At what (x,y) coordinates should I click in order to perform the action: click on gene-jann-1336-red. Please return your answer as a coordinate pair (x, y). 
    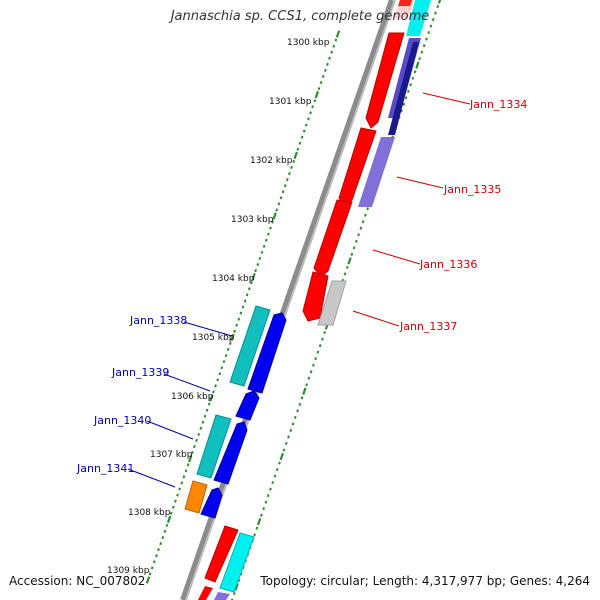
    Looking at the image, I should click on (333, 238).